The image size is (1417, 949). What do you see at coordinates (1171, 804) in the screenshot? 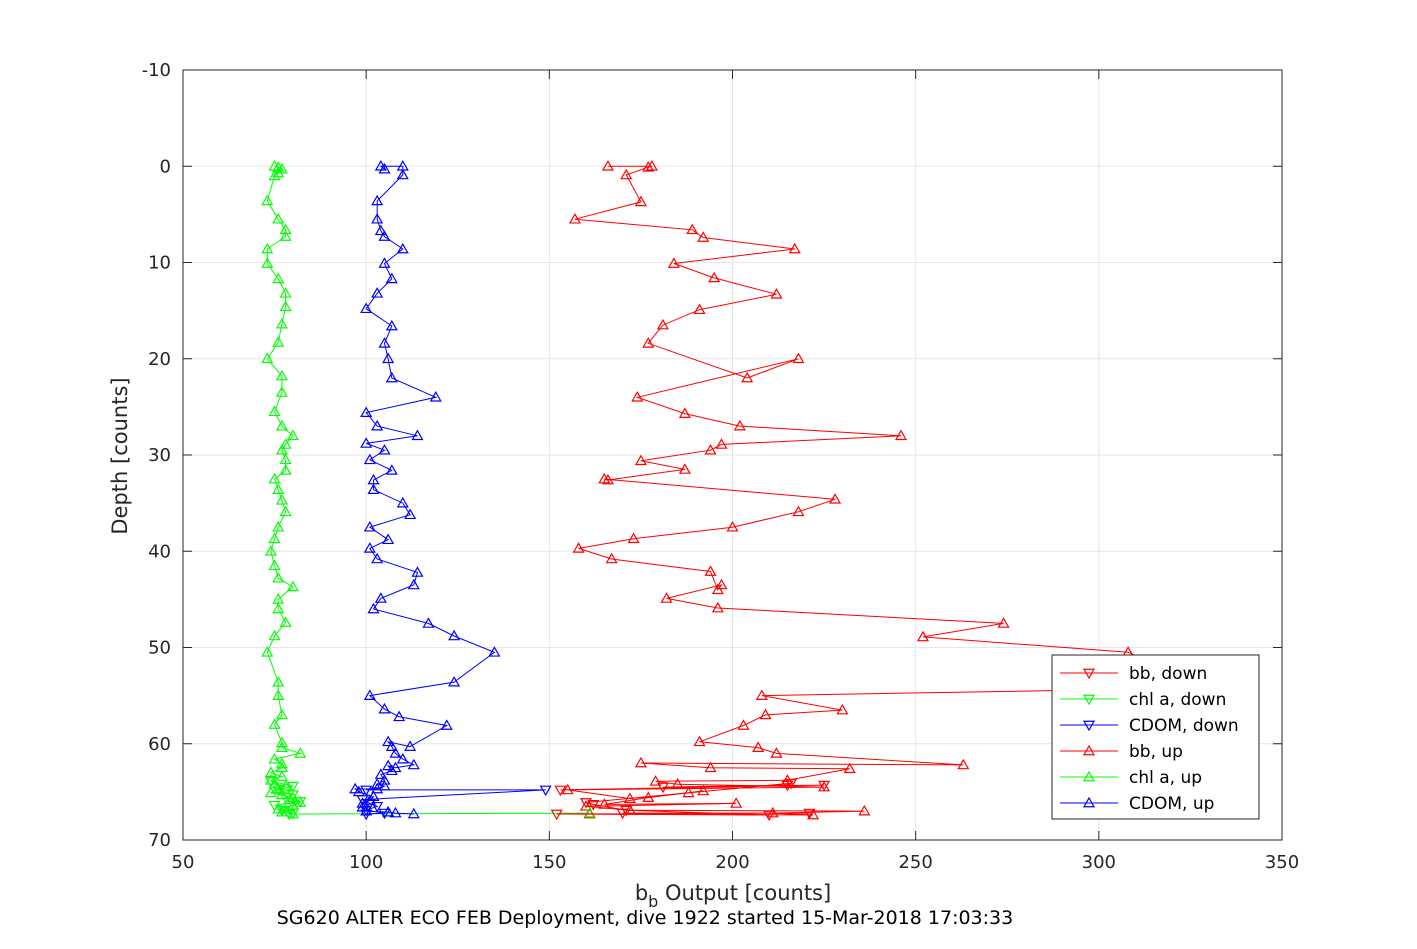
I see `legend-label: CDOM, up` at bounding box center [1171, 804].